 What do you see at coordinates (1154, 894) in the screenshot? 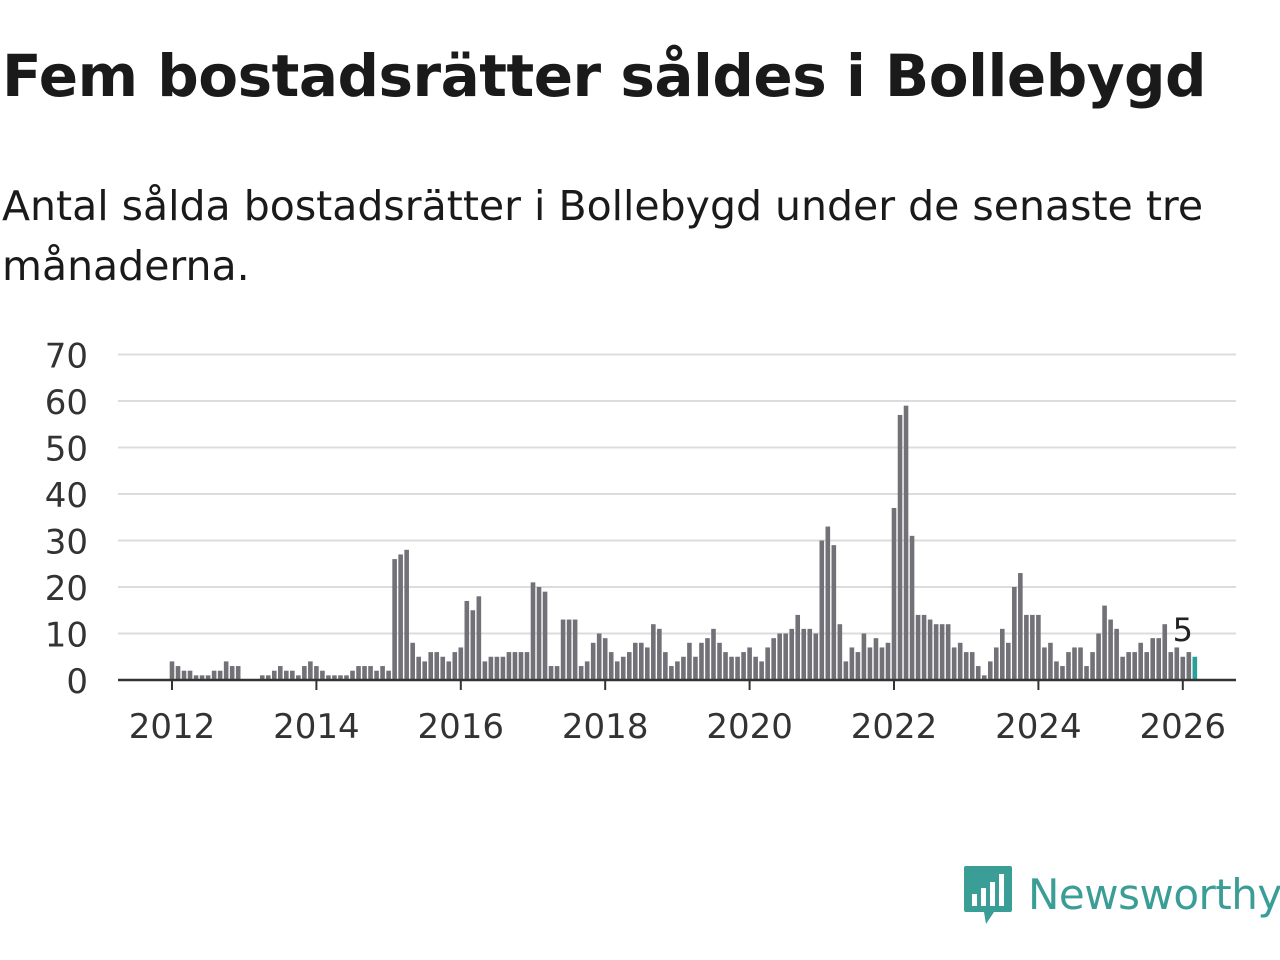
I see `logo-text: Newsworthy` at bounding box center [1154, 894].